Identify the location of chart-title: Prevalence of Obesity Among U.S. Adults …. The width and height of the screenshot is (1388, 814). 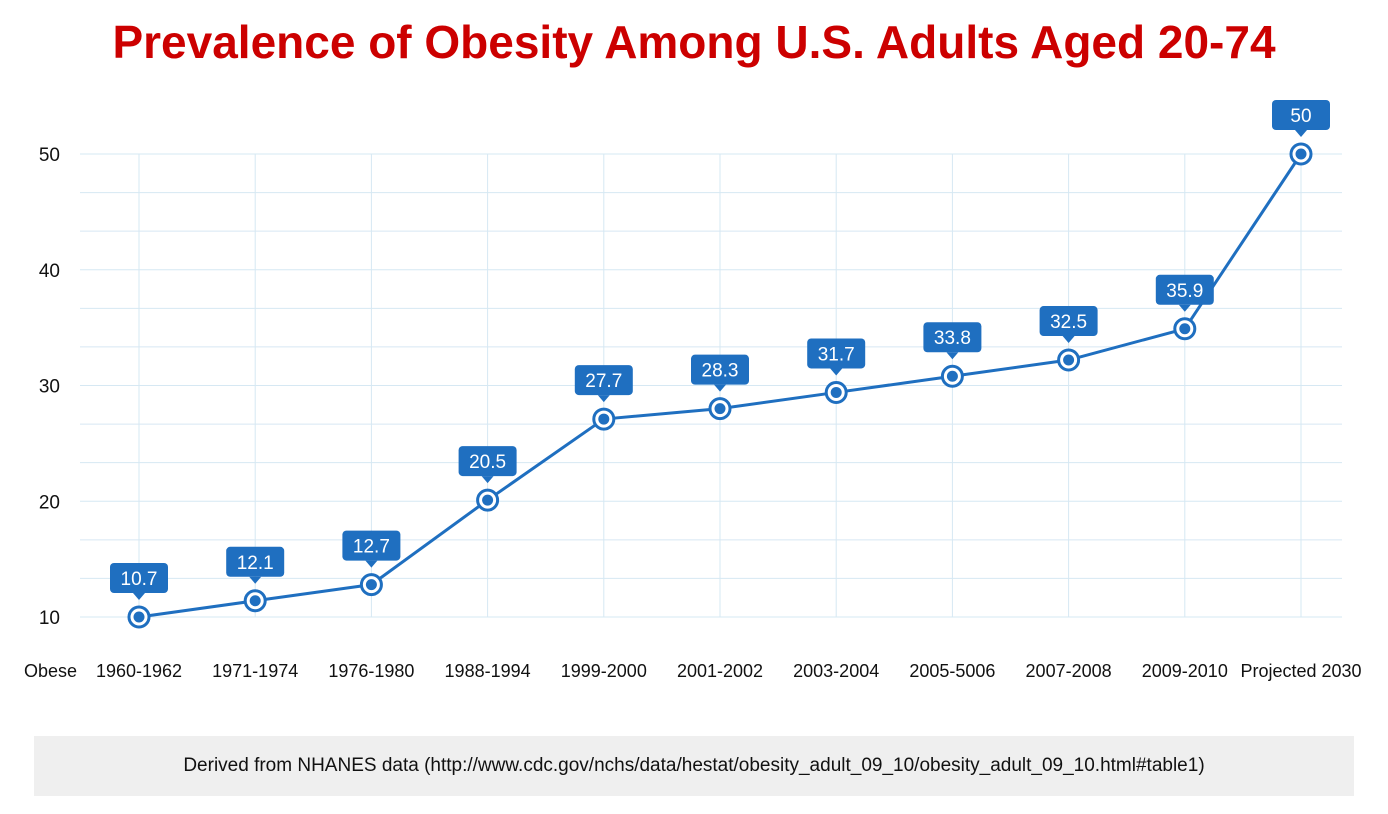
(694, 42).